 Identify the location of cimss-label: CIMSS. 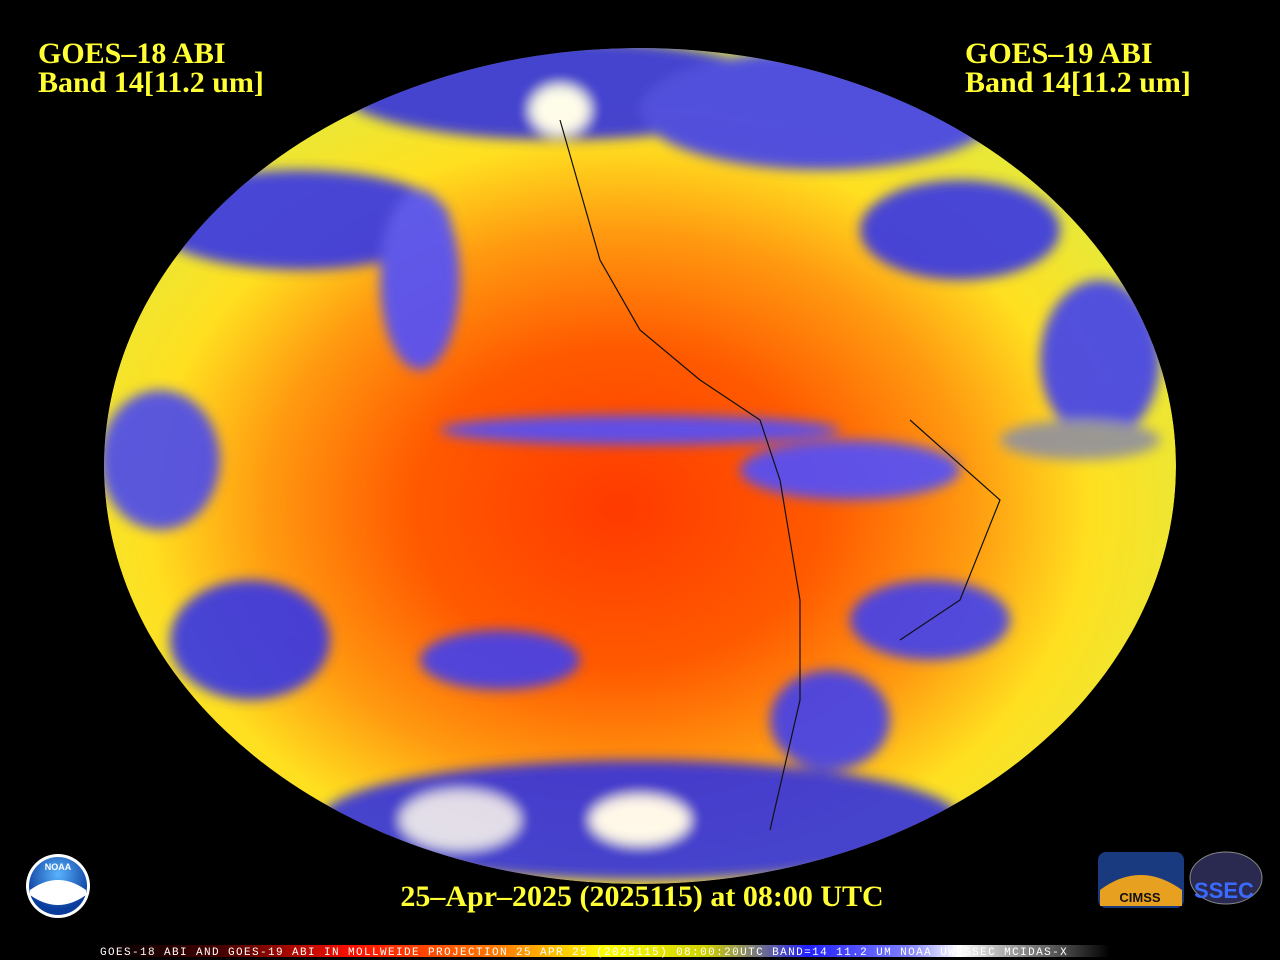
(1140, 897).